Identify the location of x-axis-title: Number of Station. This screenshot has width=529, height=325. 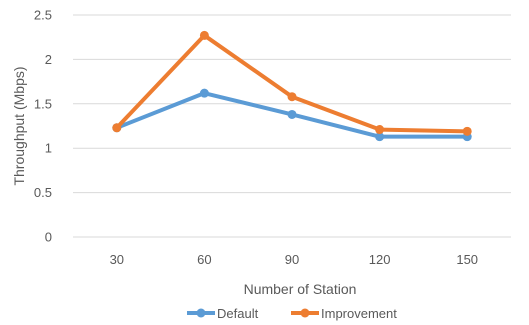
(300, 289).